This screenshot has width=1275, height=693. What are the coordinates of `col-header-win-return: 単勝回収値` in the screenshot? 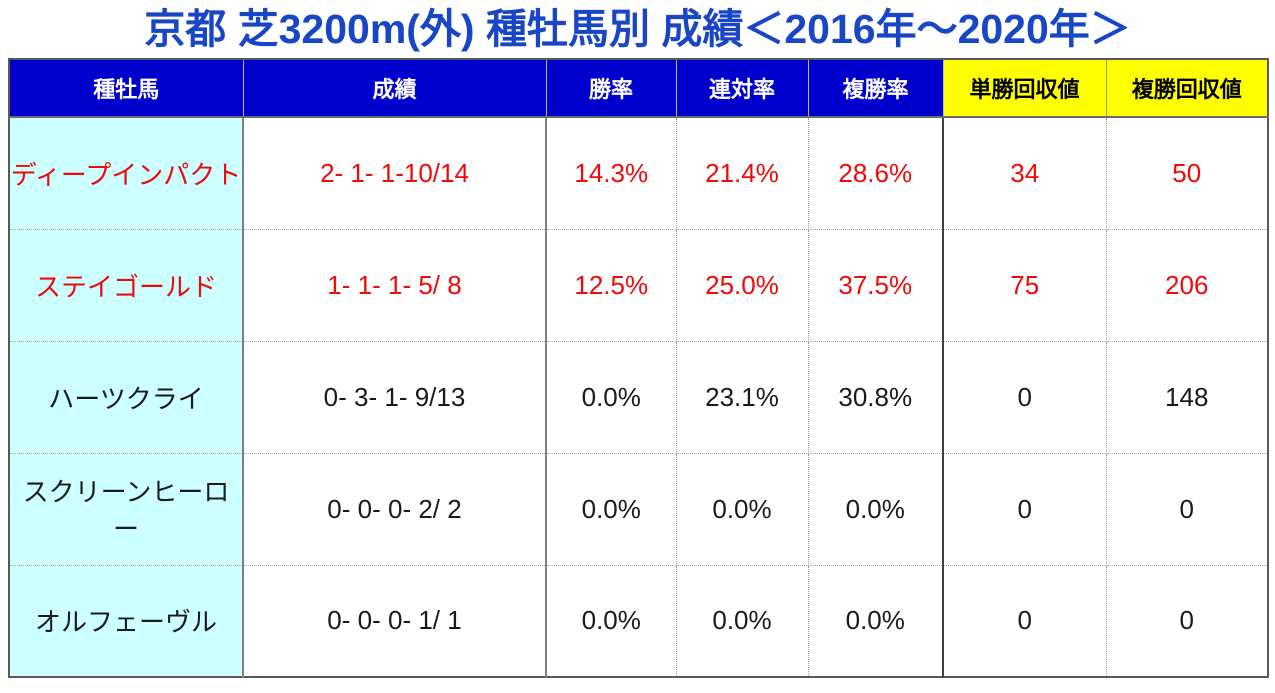 It's located at (1025, 88).